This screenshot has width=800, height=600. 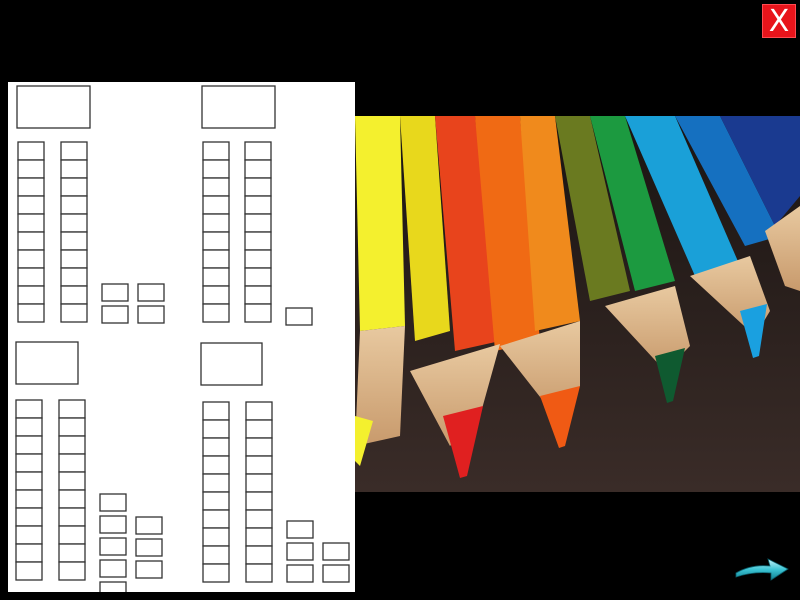 I want to click on close-button: X, so click(x=779, y=21).